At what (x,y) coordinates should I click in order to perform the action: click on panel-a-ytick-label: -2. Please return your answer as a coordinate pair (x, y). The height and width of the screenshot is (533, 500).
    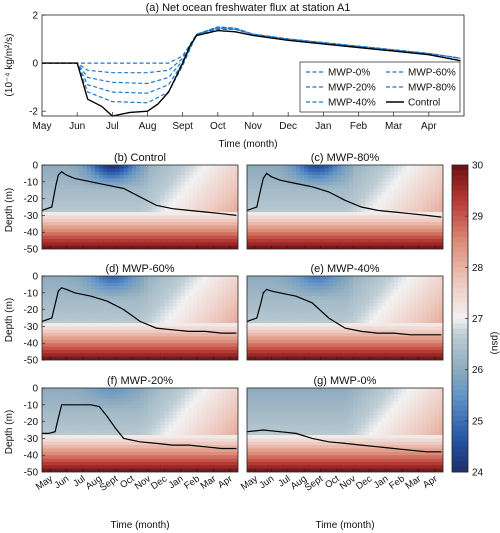
    Looking at the image, I should click on (33, 112).